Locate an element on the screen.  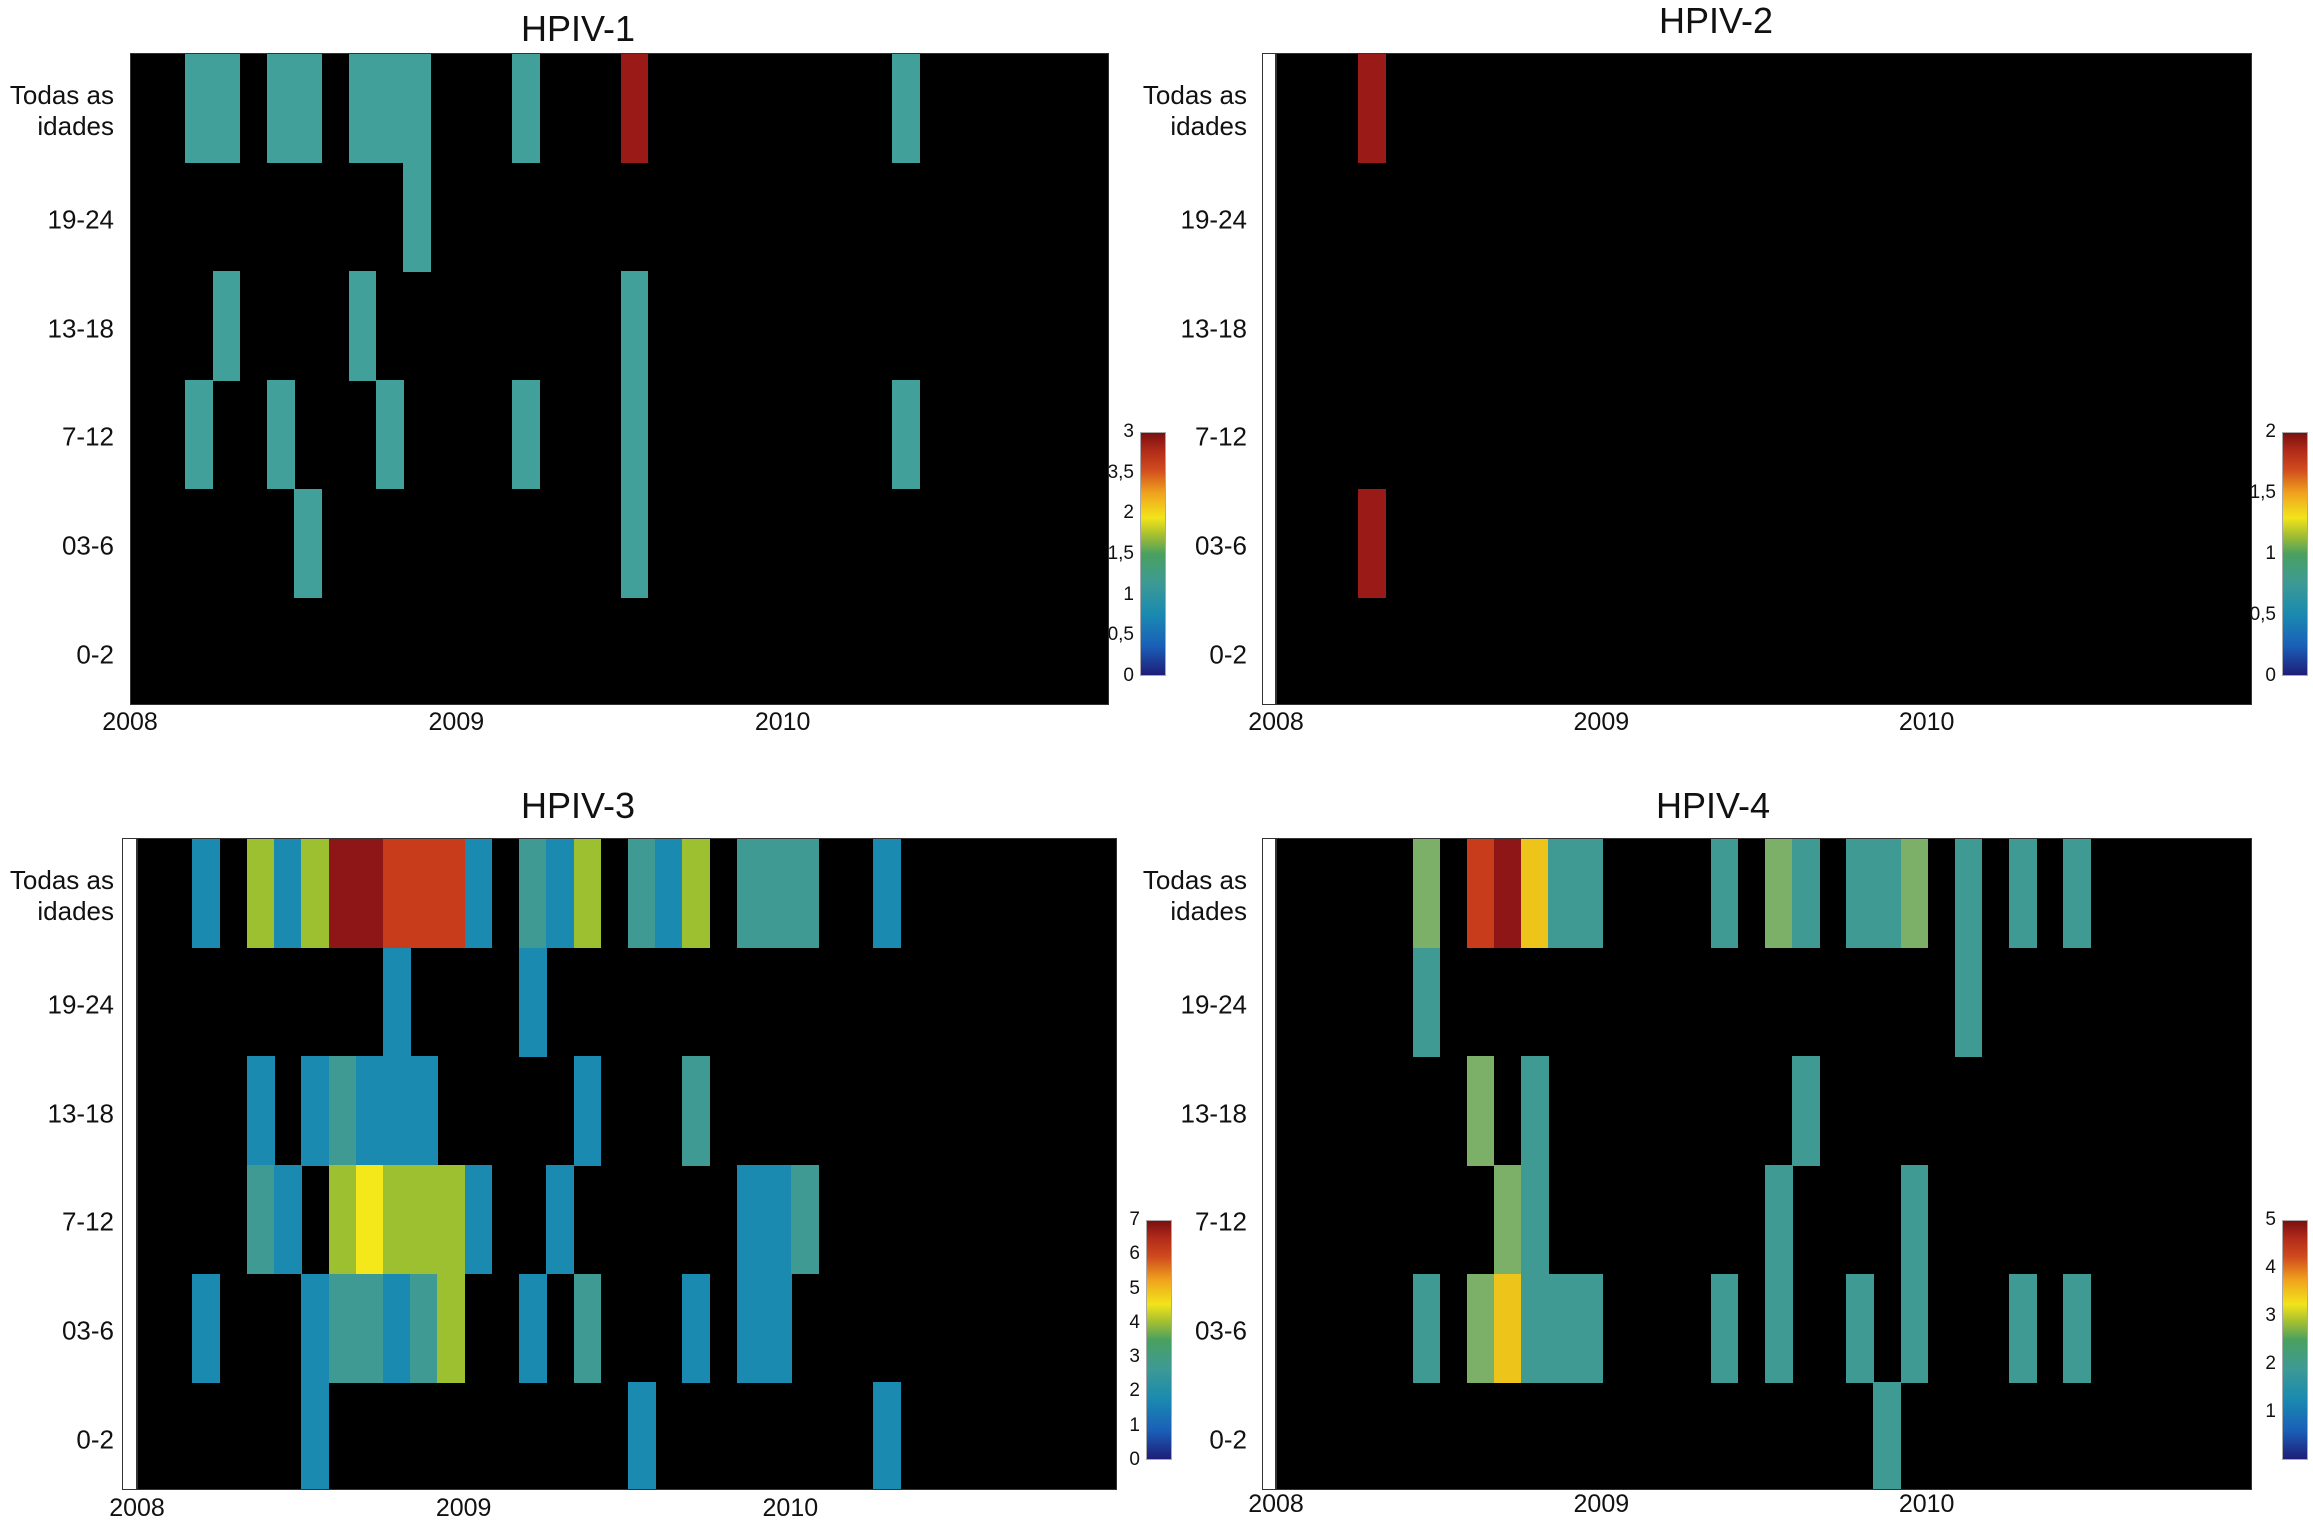
colorbar-tick-label: 1,5 is located at coordinates (1120, 553).